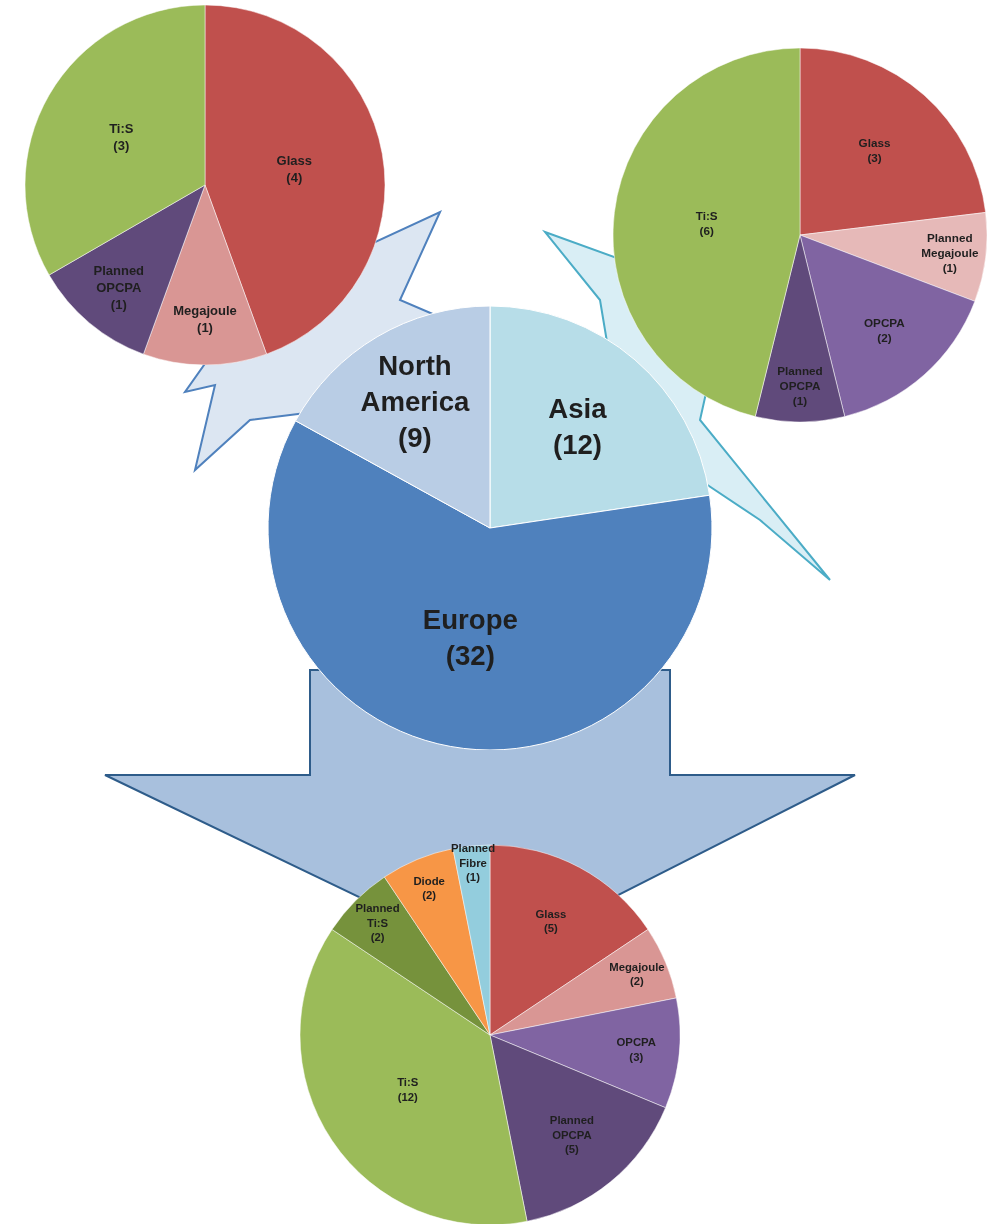 The width and height of the screenshot is (987, 1224). Describe the element at coordinates (294, 178) in the screenshot. I see `data-label: (4)` at that location.